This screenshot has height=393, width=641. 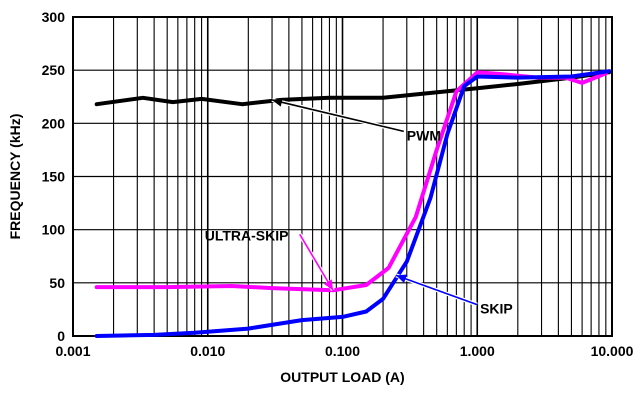 I want to click on annotation-label-ultra-skip: ULTRA-SKIP, so click(x=247, y=235).